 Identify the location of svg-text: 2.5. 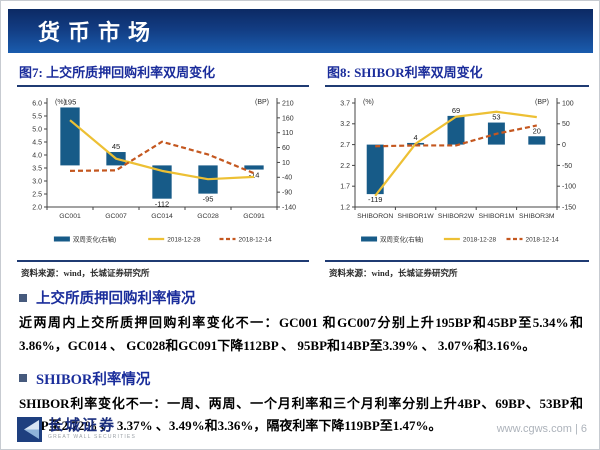
(37, 194).